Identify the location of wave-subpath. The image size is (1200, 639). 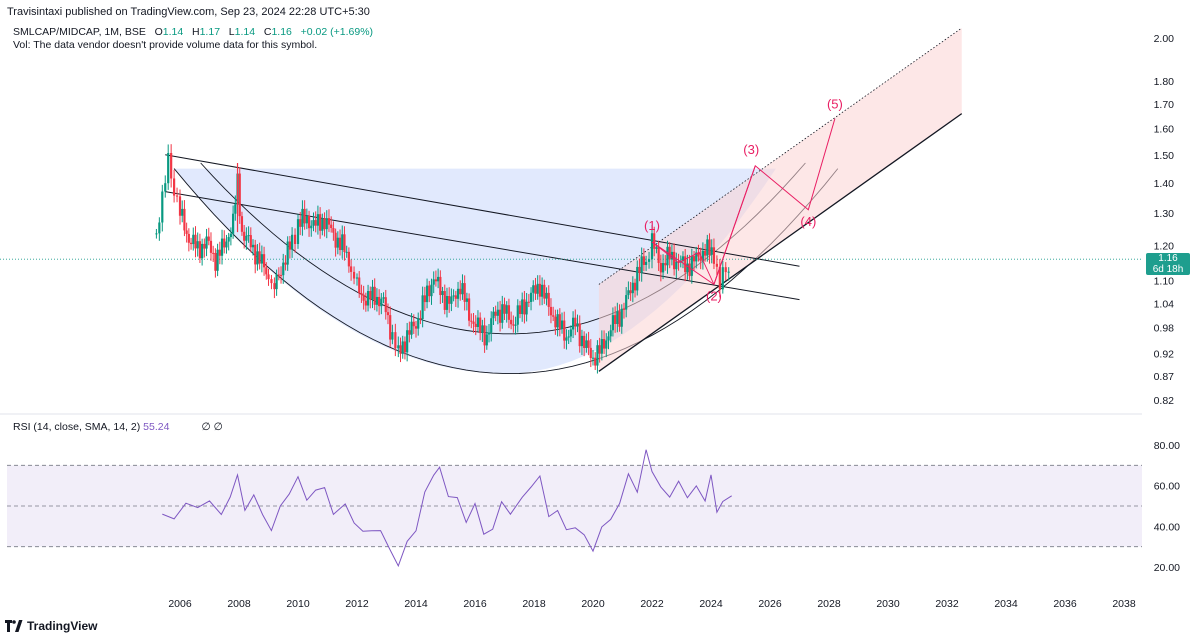
(683, 263).